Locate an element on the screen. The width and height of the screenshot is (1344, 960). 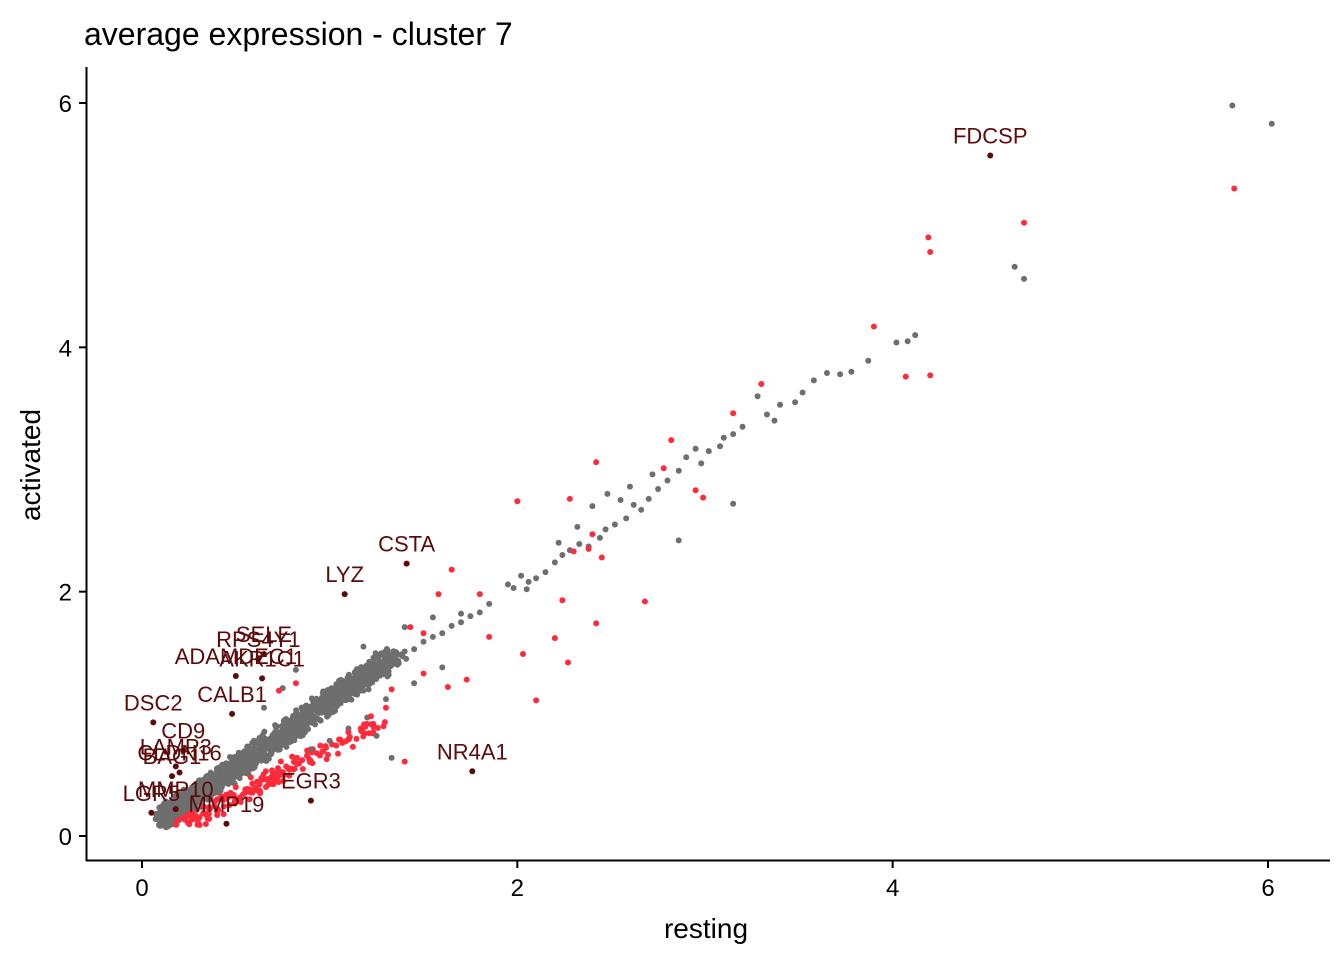
y-tick-label: 2 is located at coordinates (65, 593).